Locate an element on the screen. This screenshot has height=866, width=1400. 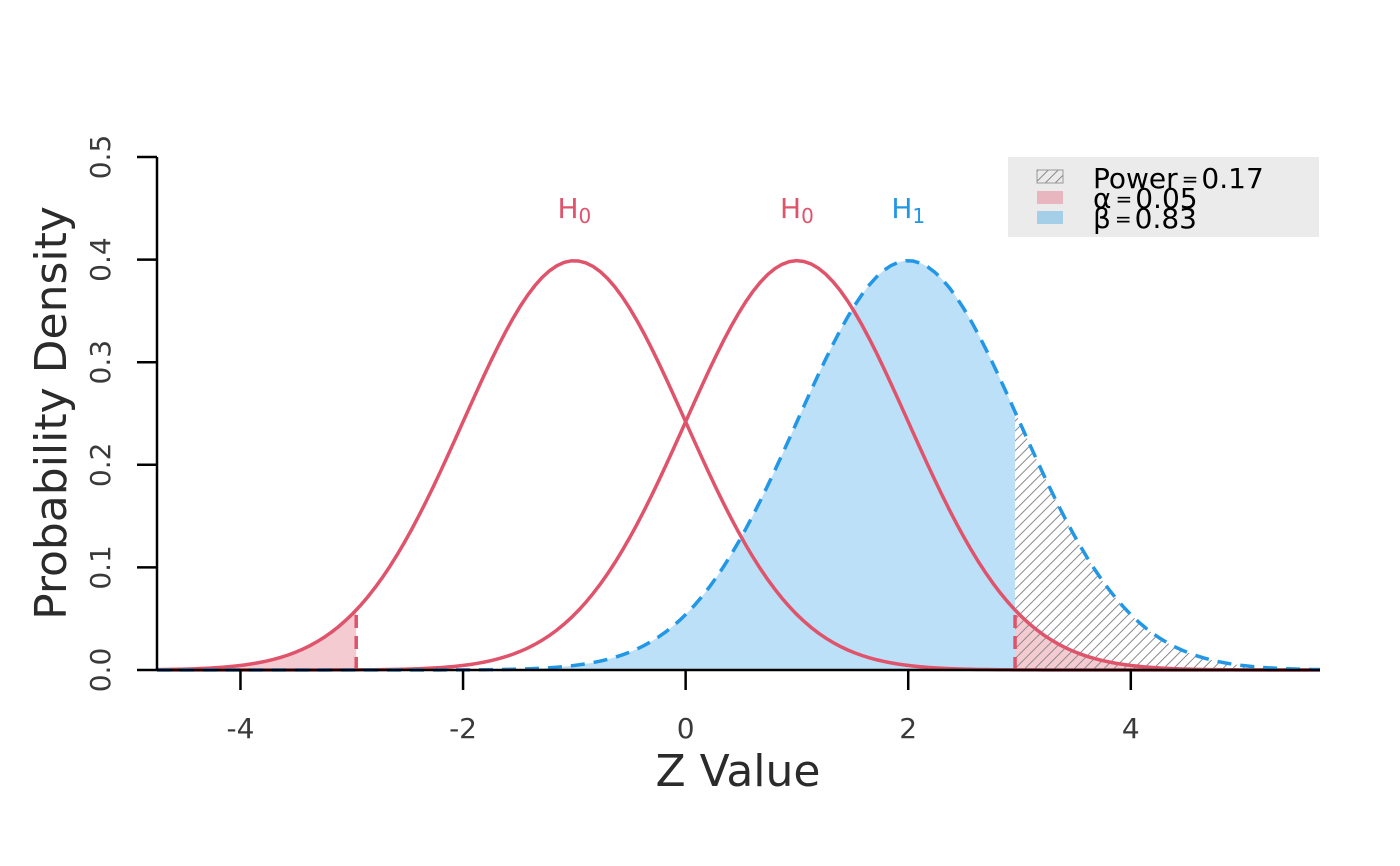
x-tick-label: 2 is located at coordinates (908, 728).